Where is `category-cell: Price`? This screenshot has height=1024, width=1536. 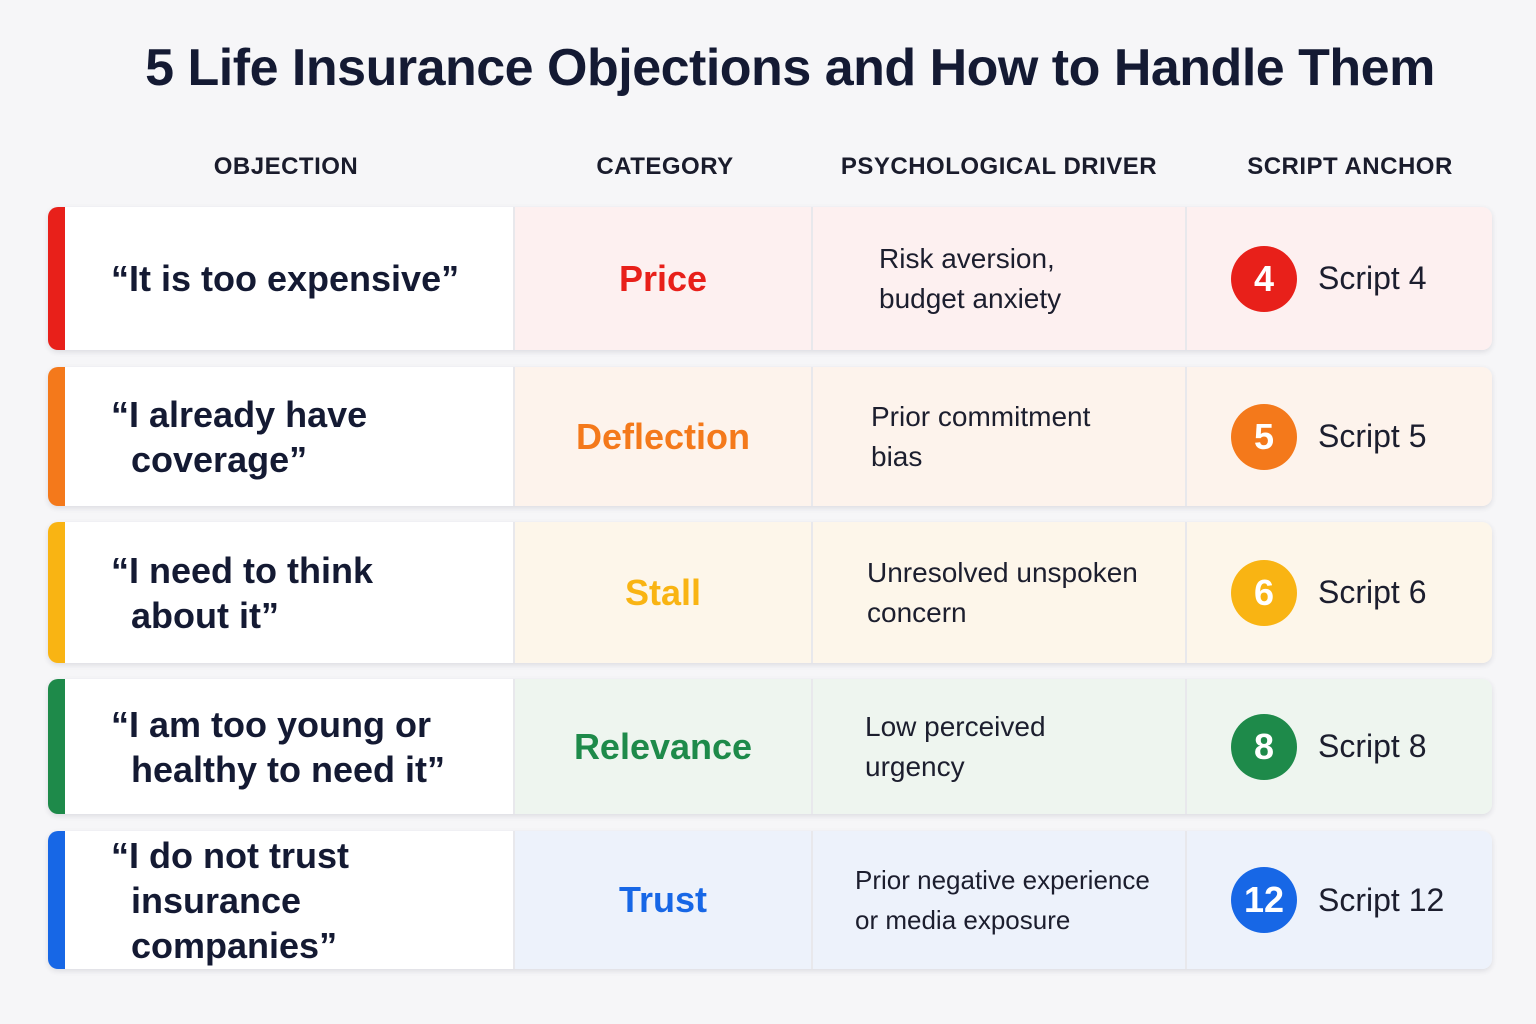 category-cell: Price is located at coordinates (664, 278).